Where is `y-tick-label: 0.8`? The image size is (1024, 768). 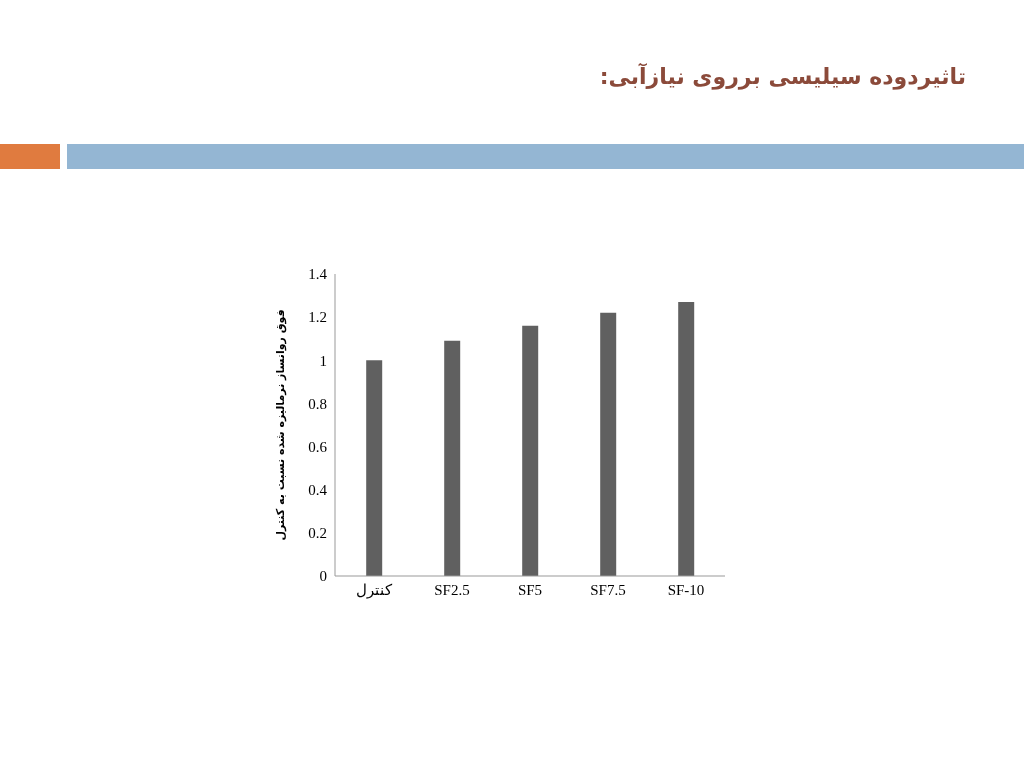
y-tick-label: 0.8 is located at coordinates (317, 403).